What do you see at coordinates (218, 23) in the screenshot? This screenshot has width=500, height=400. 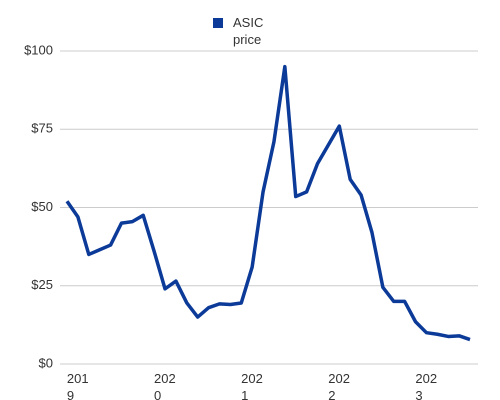 I see `legend-swatch` at bounding box center [218, 23].